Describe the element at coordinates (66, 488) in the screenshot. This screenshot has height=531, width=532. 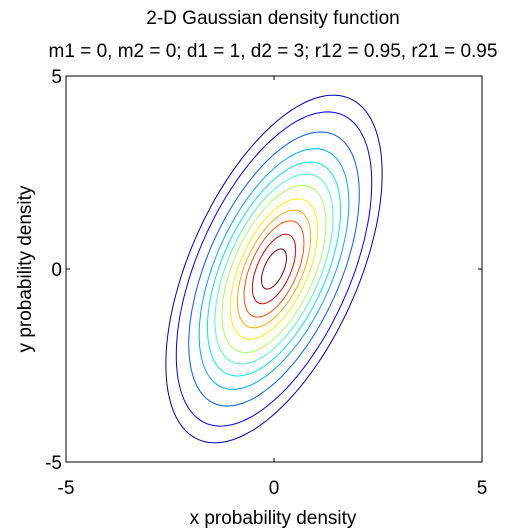
I see `x-tick-label: -5` at that location.